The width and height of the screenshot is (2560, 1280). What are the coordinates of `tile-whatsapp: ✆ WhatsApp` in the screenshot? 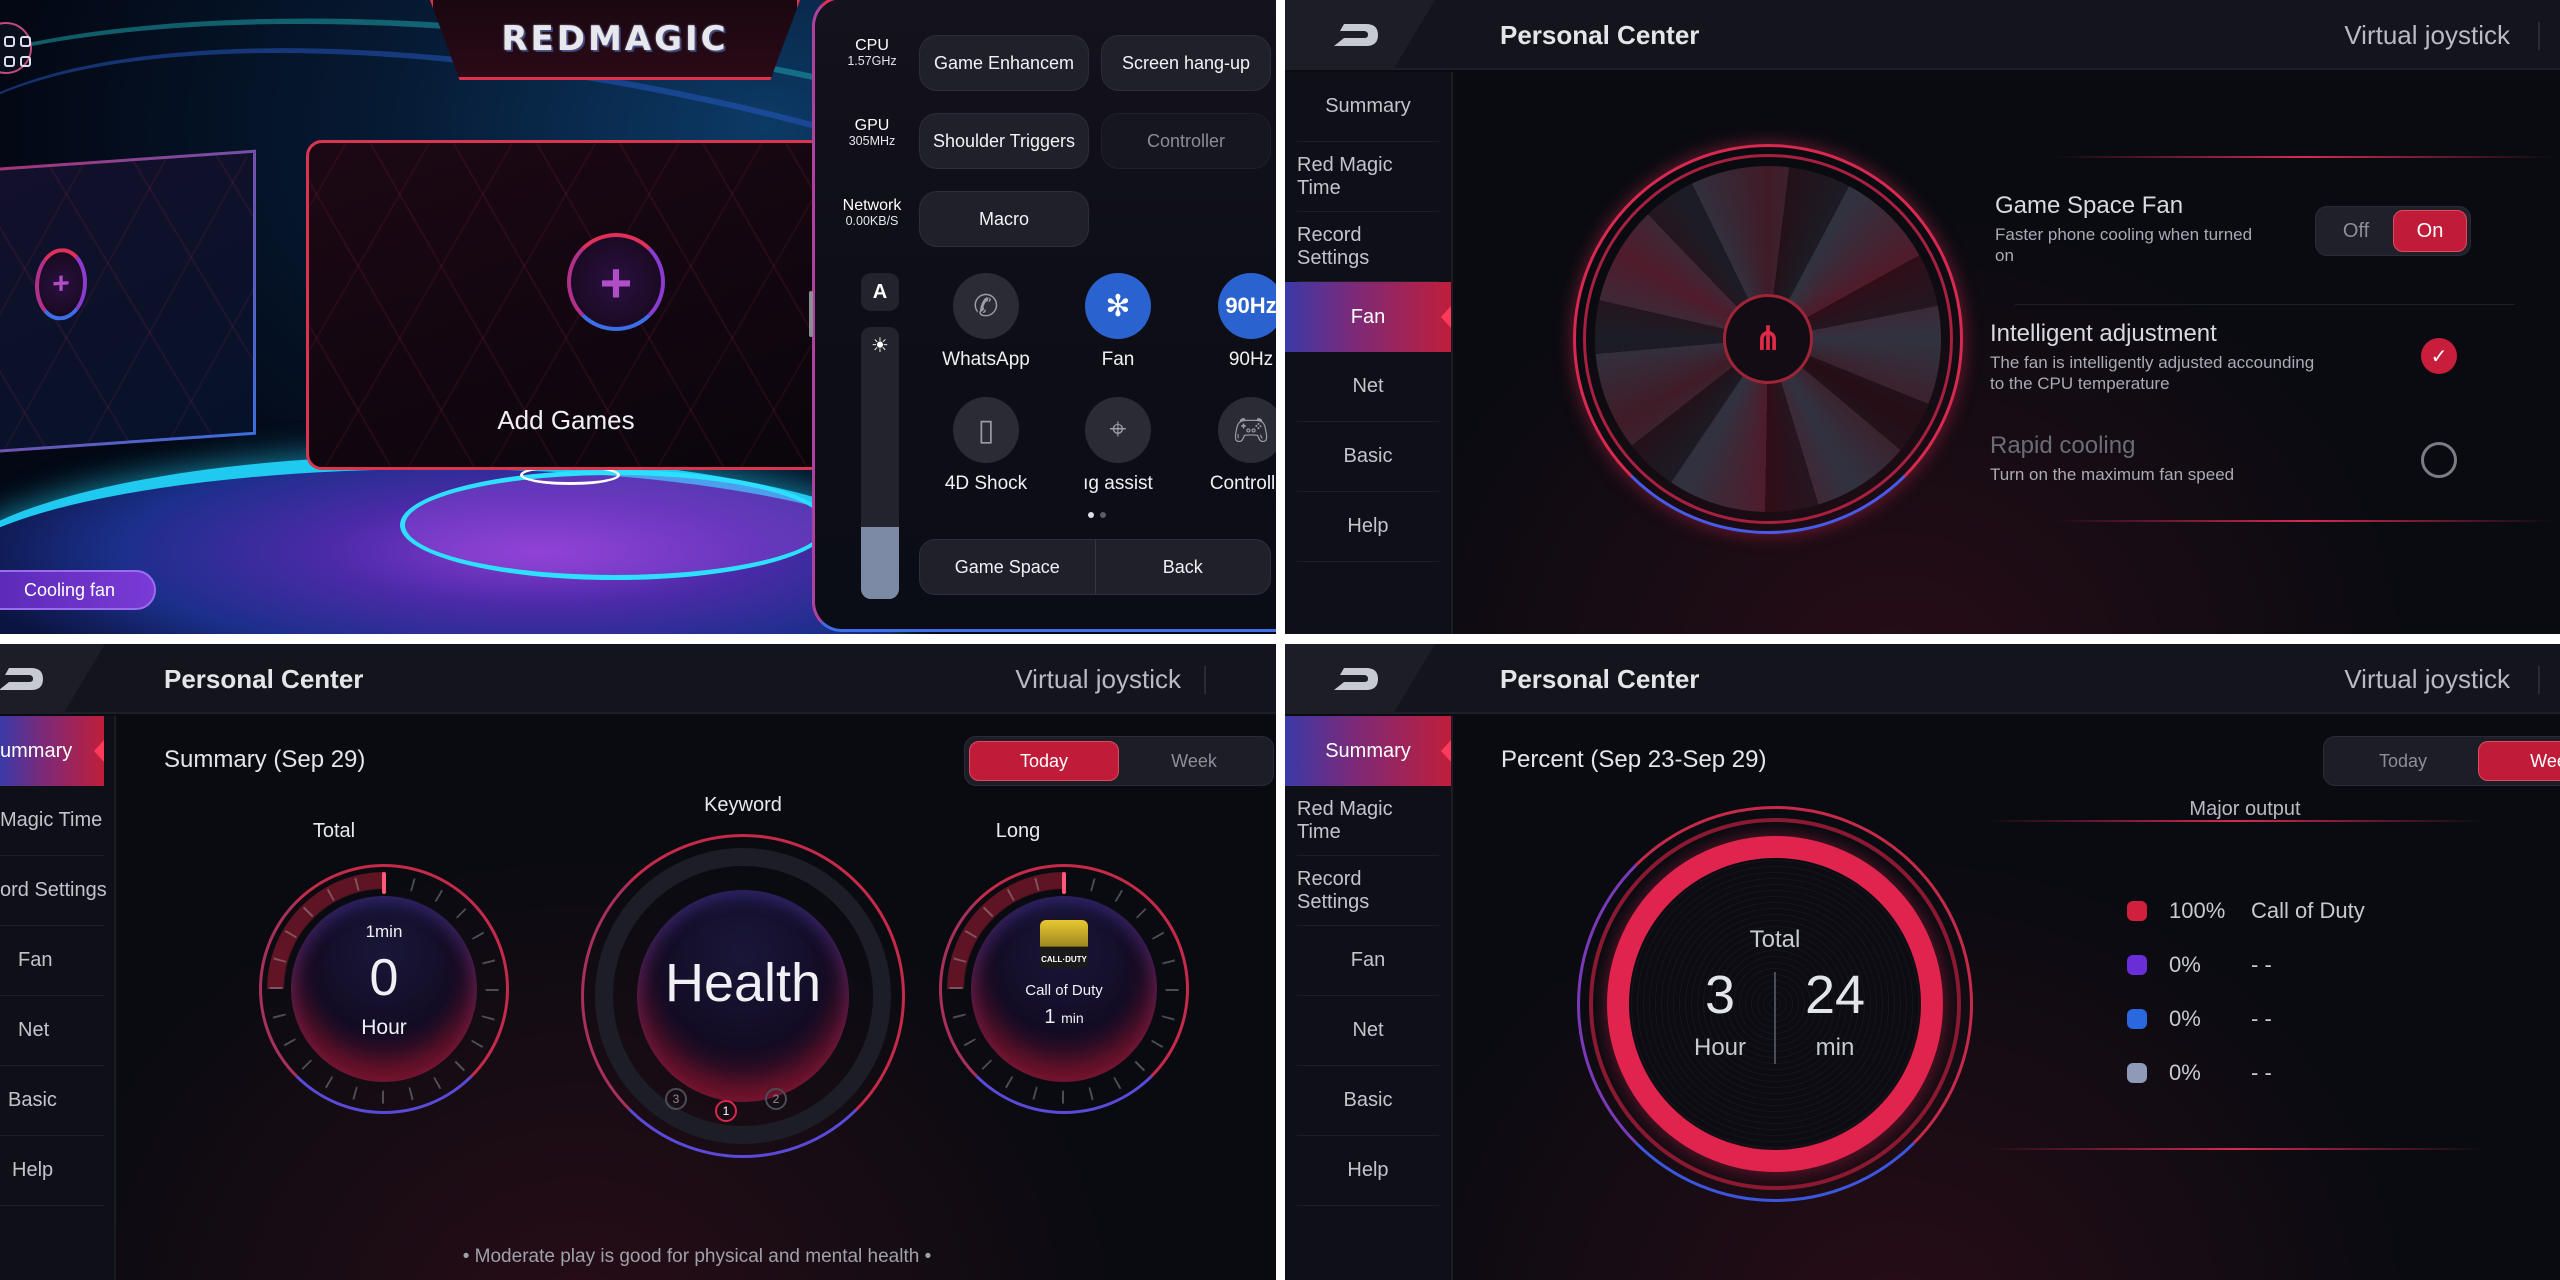 It's located at (986, 322).